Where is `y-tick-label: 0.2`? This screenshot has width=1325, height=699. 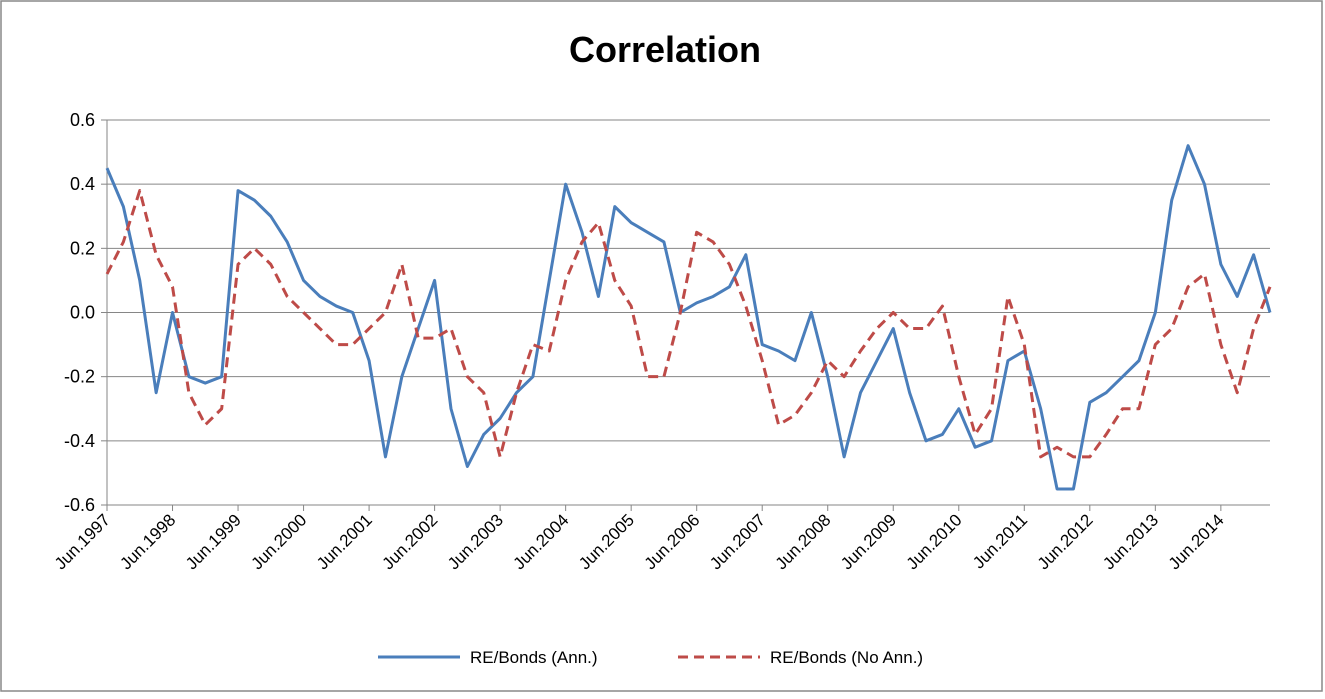 y-tick-label: 0.2 is located at coordinates (82, 248).